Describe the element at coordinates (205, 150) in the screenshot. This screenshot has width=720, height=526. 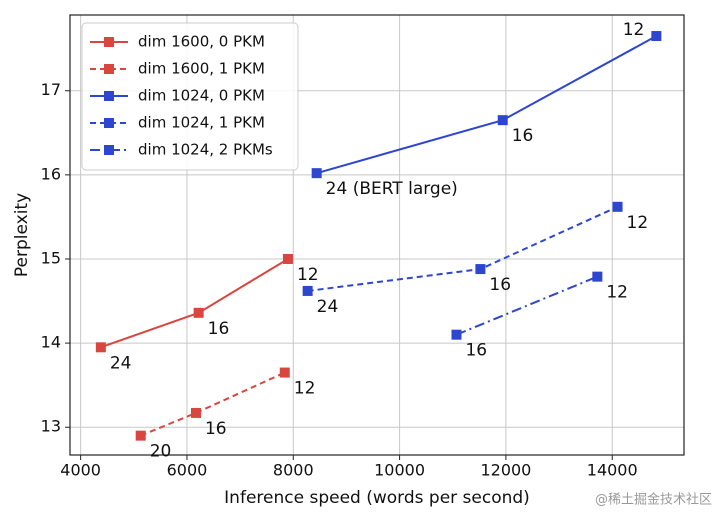
I see `legend-label: dim 1024, 2 PKMs` at that location.